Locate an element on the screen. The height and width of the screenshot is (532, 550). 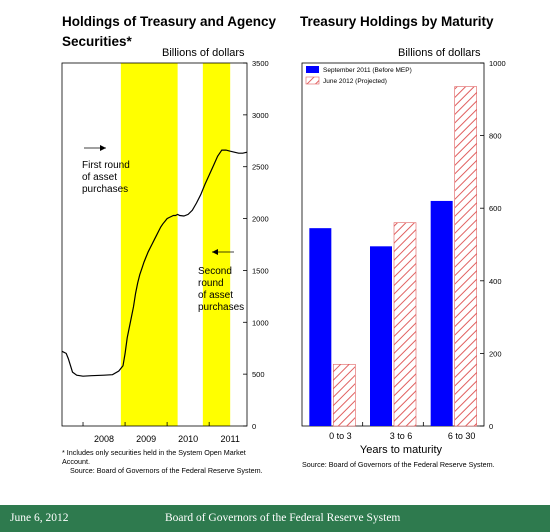
y-tick-label: 3500 is located at coordinates (260, 63).